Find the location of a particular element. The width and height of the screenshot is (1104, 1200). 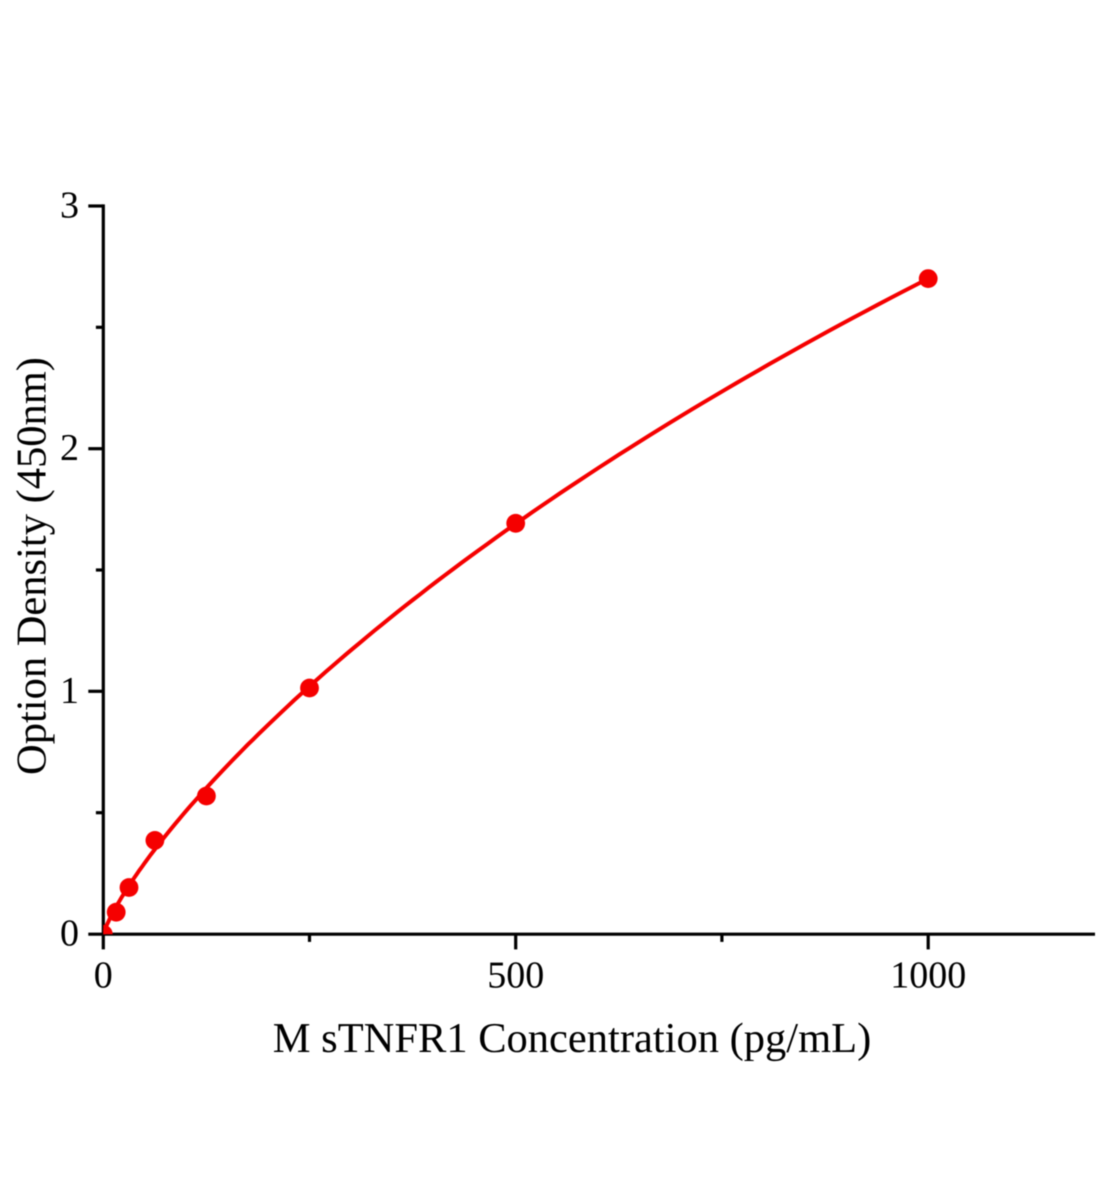

svg-text: 2 is located at coordinates (69, 448).